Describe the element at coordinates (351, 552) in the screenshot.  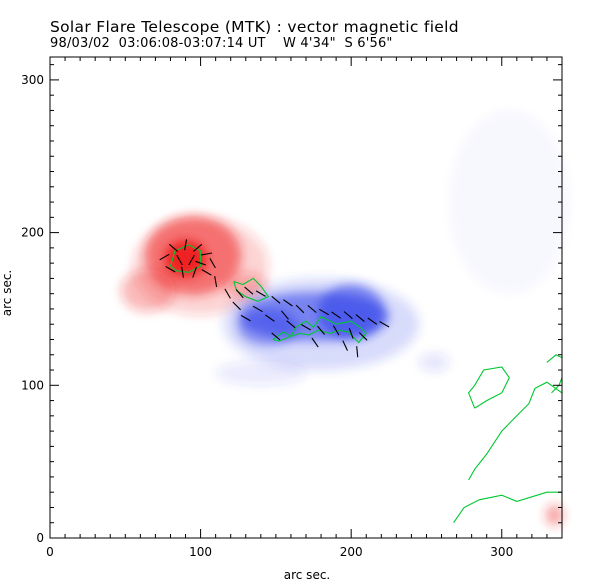
I see `x-tick-label-200: 200` at that location.